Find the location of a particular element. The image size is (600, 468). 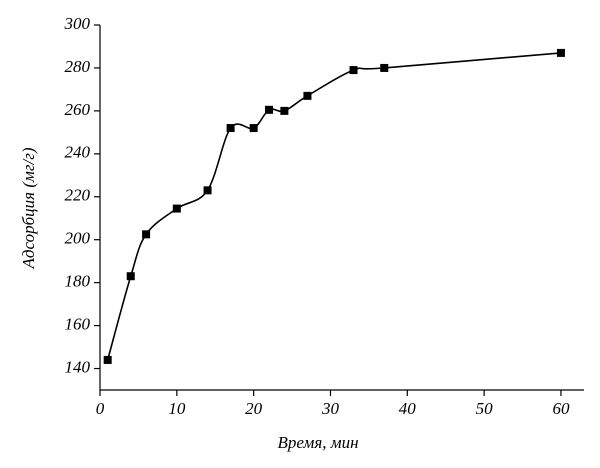

y-tick-label: 160 is located at coordinates (78, 323).